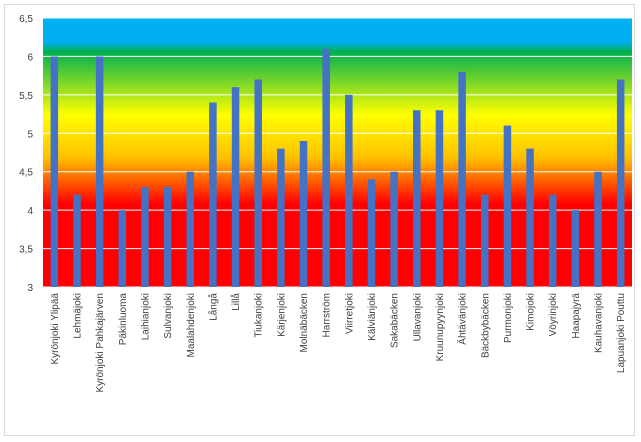 The width and height of the screenshot is (641, 442). Describe the element at coordinates (55, 329) in the screenshot. I see `x-tick-label: Kyrönjoki Ylipää` at that location.